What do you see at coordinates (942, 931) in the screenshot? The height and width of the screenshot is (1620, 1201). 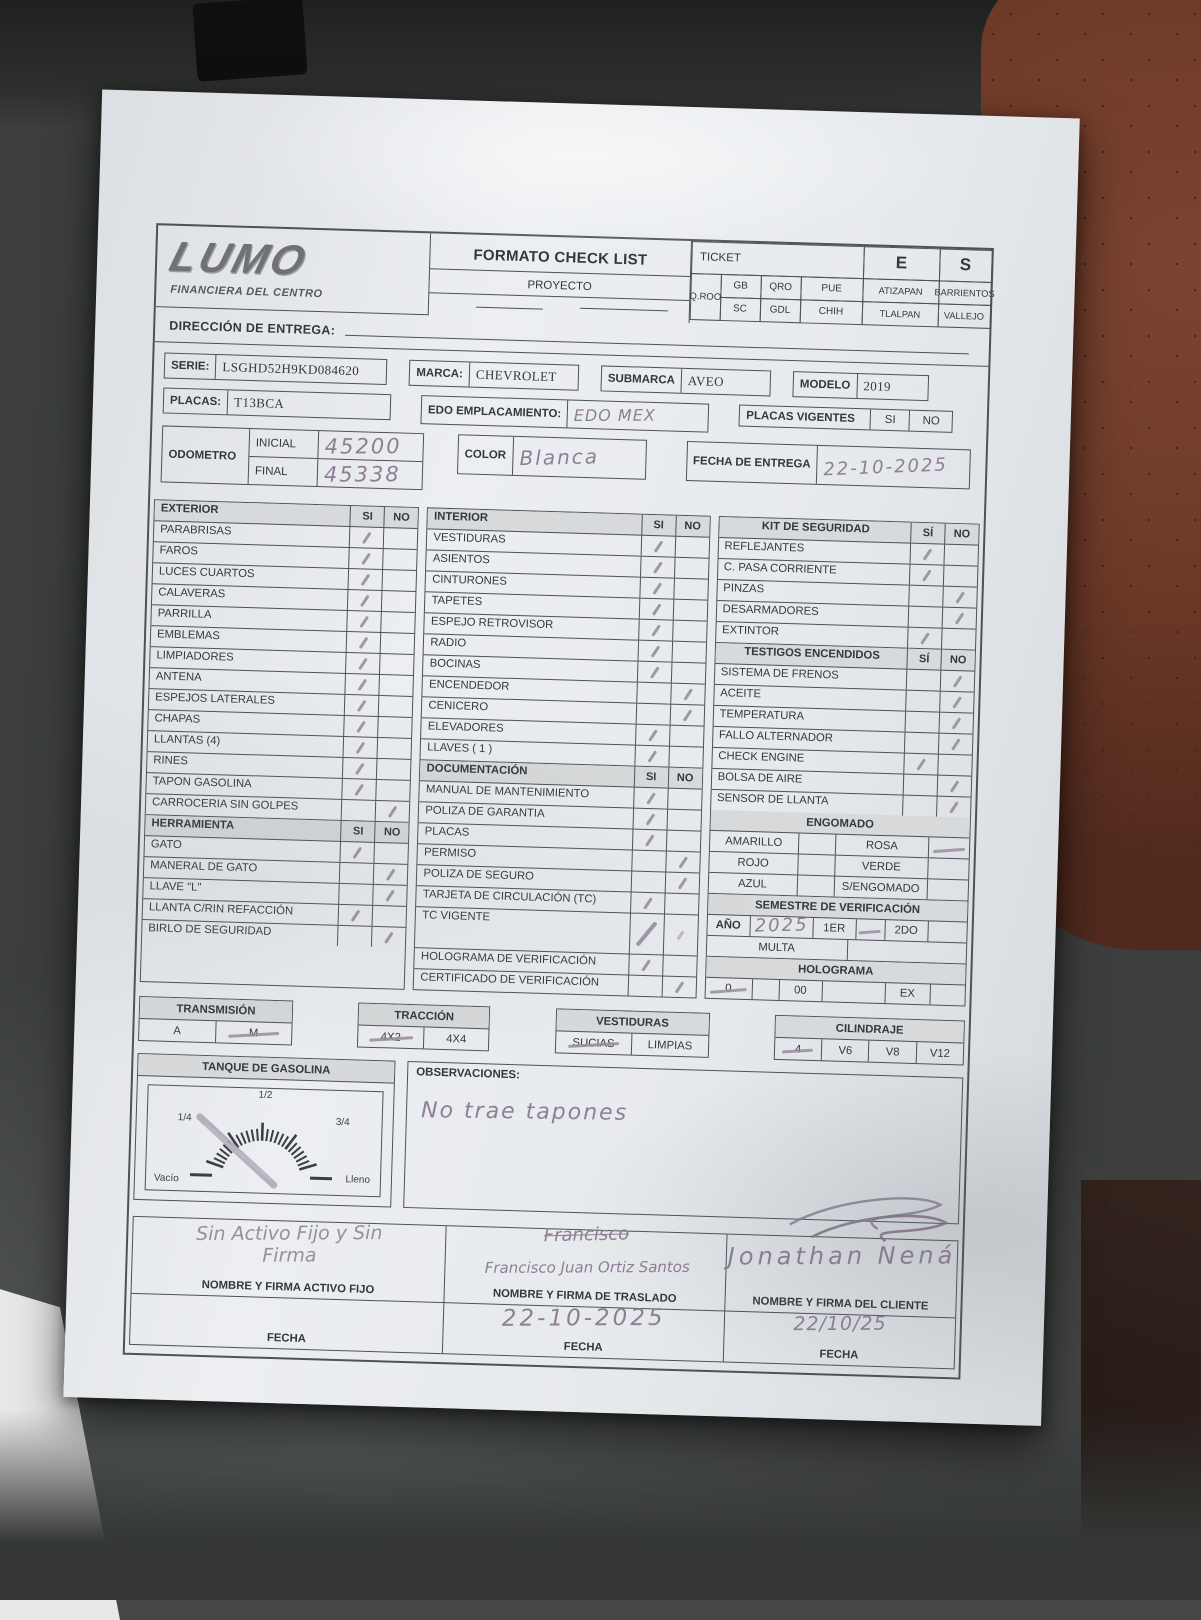 I see `semestre-2do-box` at bounding box center [942, 931].